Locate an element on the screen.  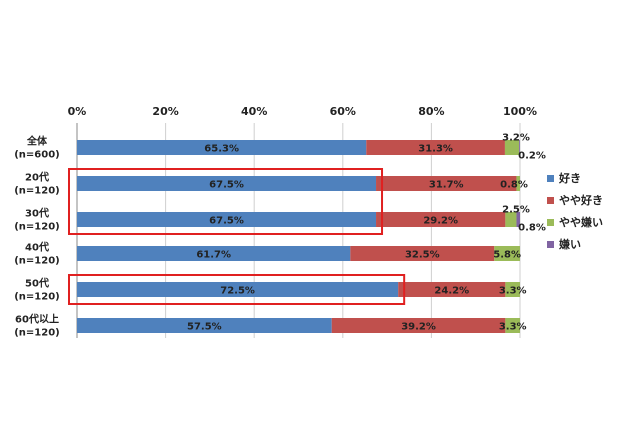
data-label: 57.5% is located at coordinates (204, 327).